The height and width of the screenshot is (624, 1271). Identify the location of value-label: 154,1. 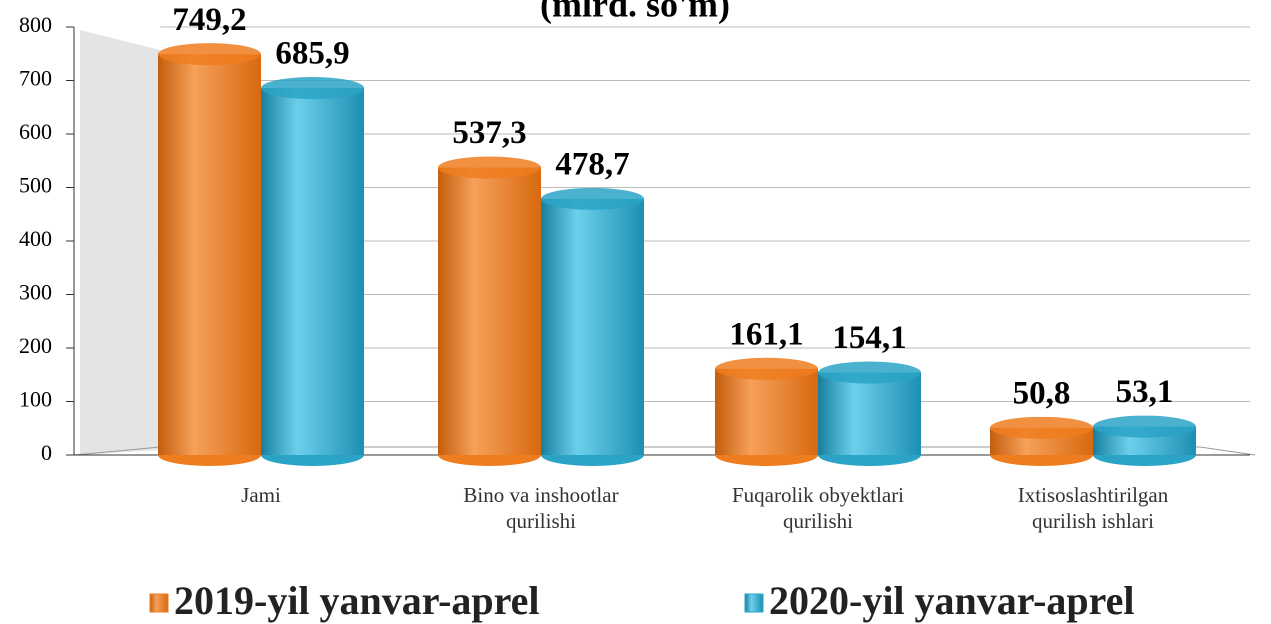
(869, 338).